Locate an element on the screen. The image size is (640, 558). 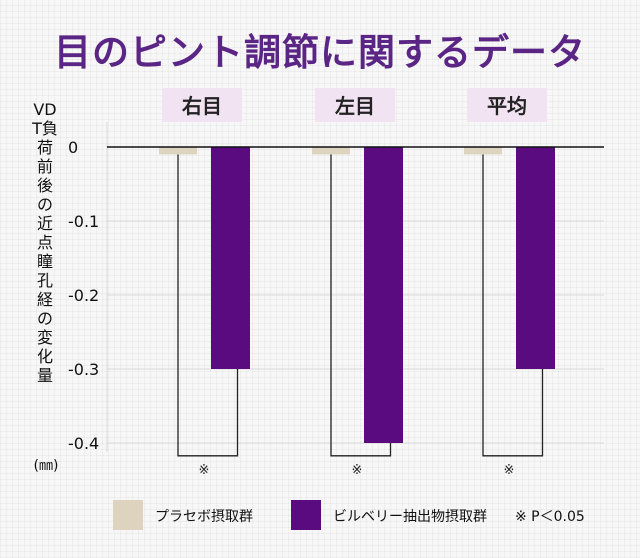
legend-label-placebo: プラセボ摂取群 is located at coordinates (204, 517).